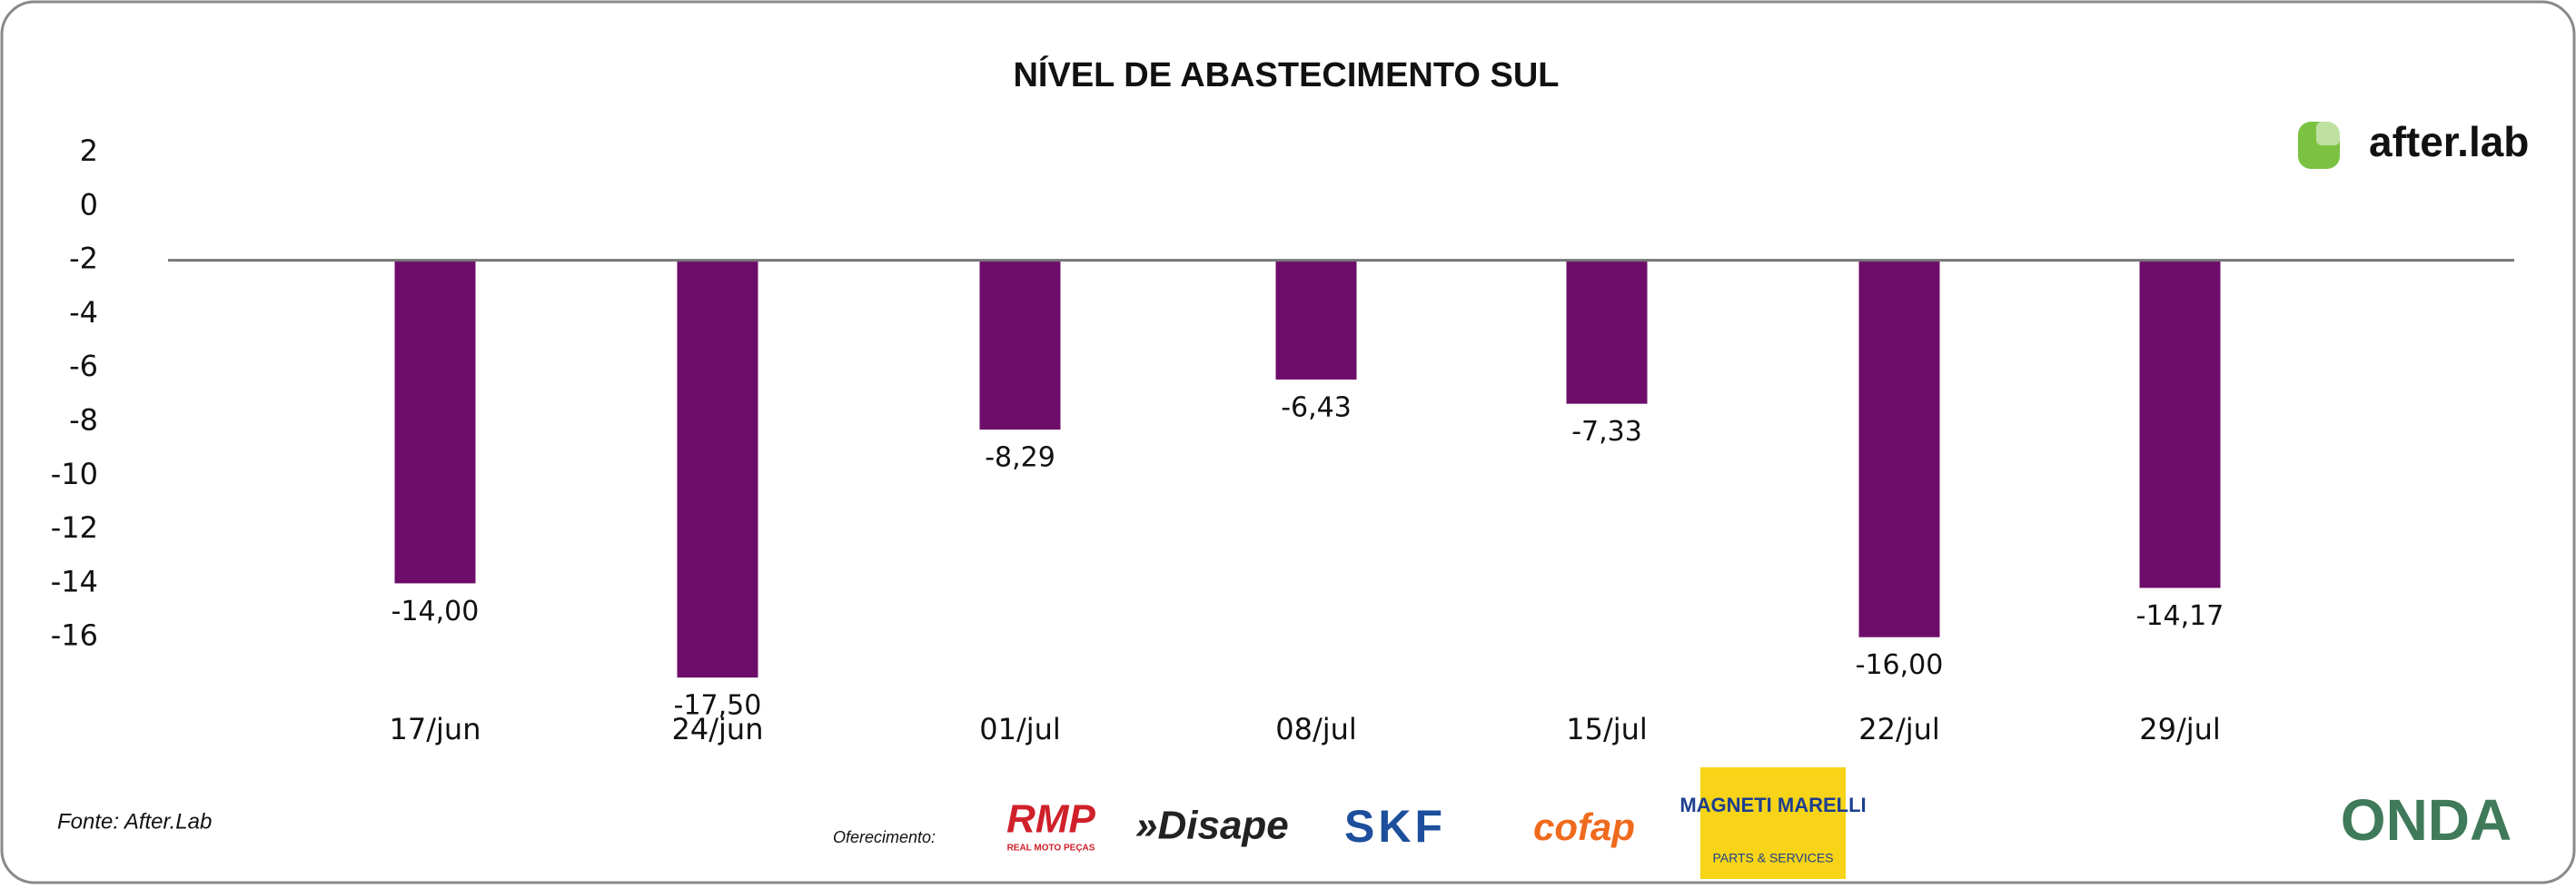 This screenshot has height=889, width=2576. Describe the element at coordinates (1316, 729) in the screenshot. I see `x-tick-label: 08/jul` at that location.